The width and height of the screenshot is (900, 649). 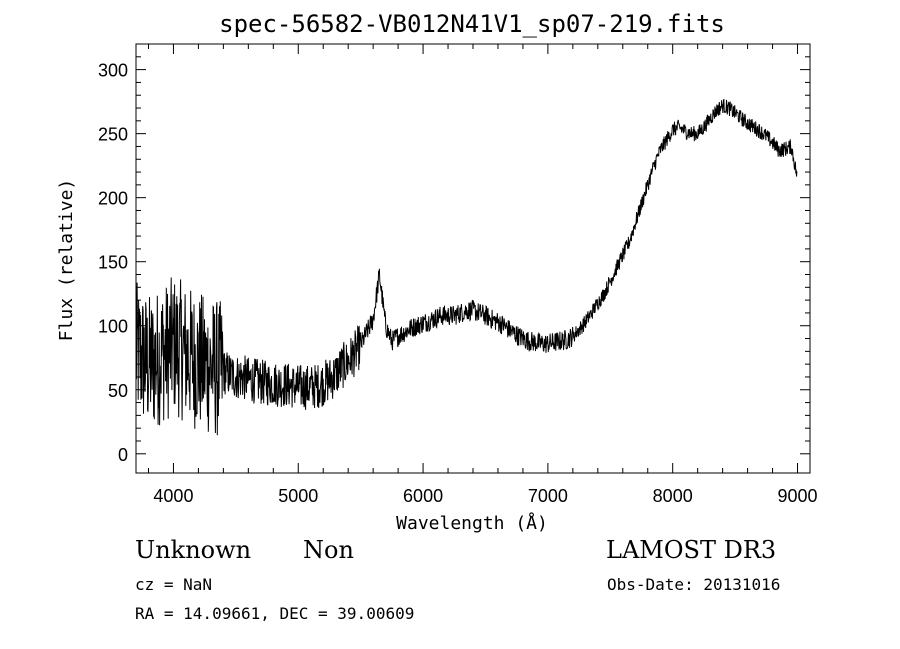 I want to click on y-tick-label: 300, so click(x=113, y=71).